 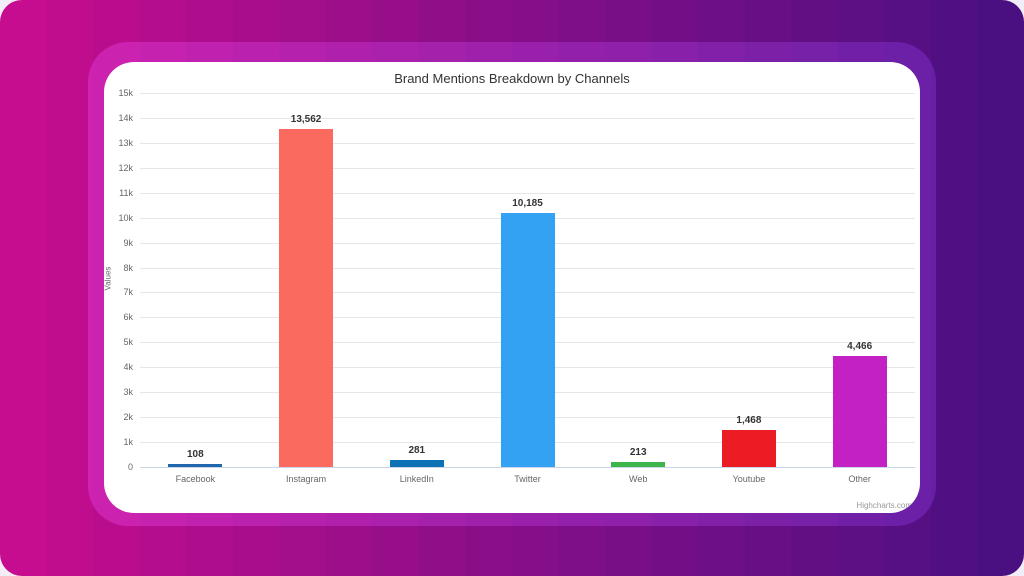 I want to click on bar-value-label: 10,185, so click(x=527, y=203).